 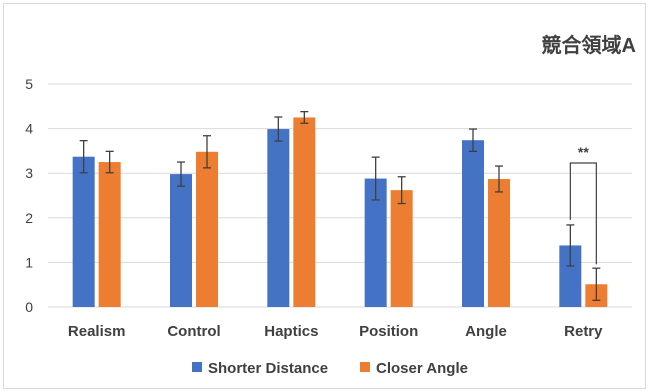 I want to click on x-tick-label: Control, so click(x=193, y=331).